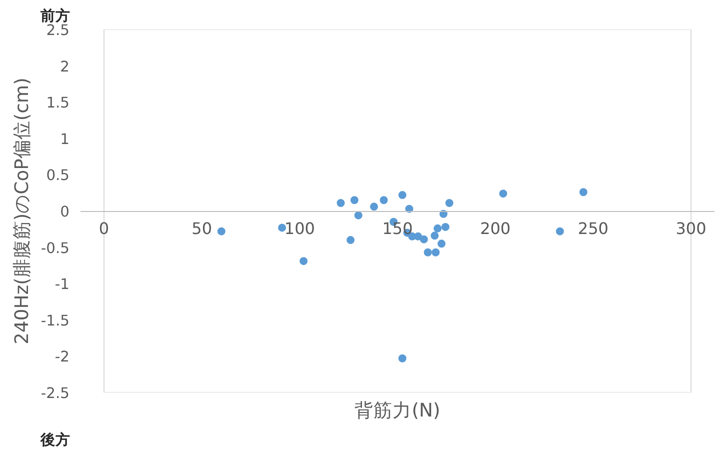 This screenshot has height=453, width=724. What do you see at coordinates (62, 357) in the screenshot?
I see `y-tick-label: -2` at bounding box center [62, 357].